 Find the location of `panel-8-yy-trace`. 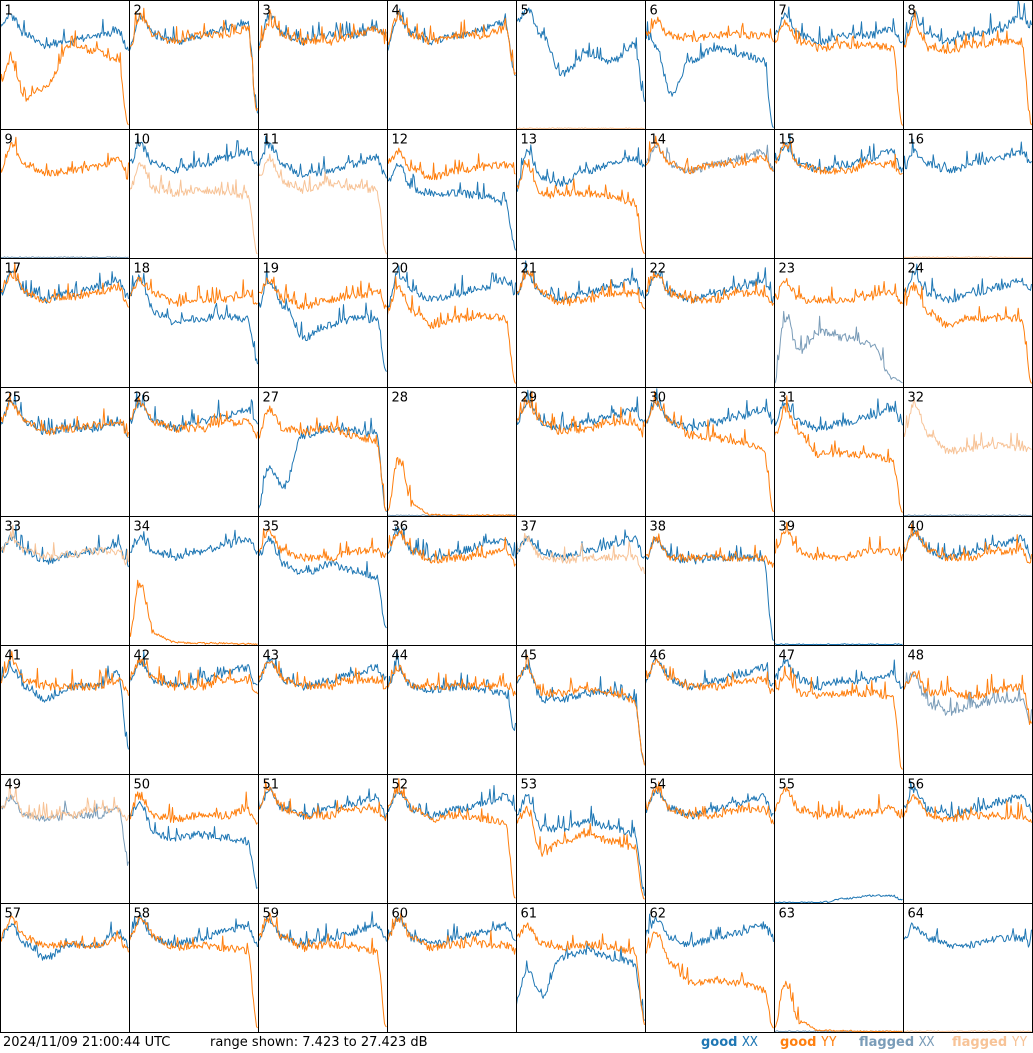

panel-8-yy-trace is located at coordinates (967, 67).